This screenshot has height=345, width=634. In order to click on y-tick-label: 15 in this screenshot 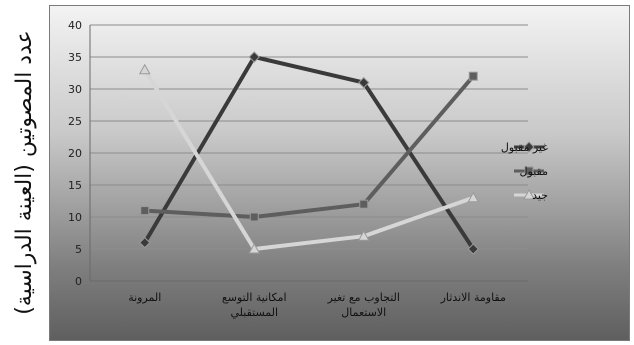, I will do `click(75, 185)`.